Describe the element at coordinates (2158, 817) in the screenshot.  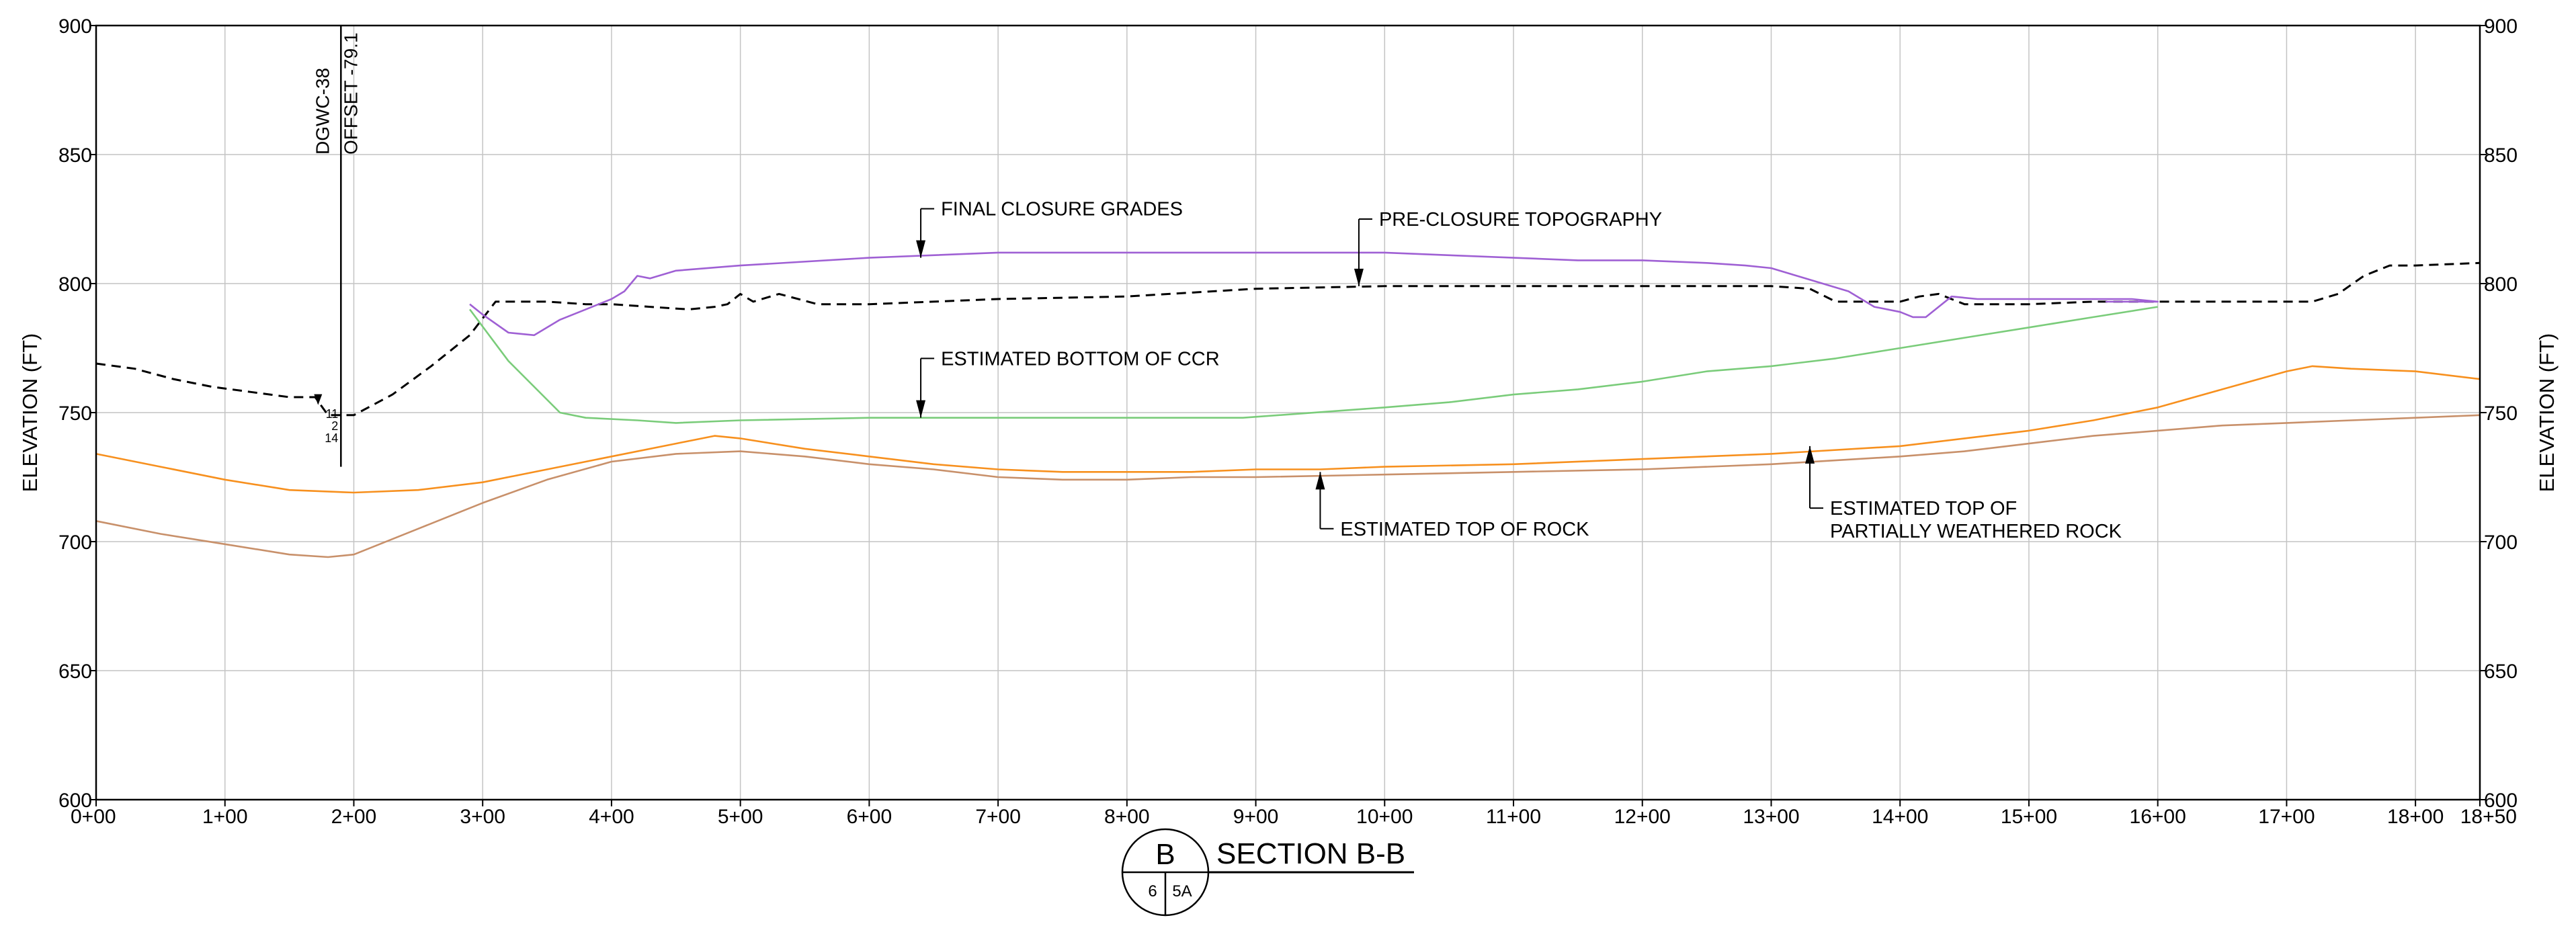
I see `x-tick-label: 16+00` at that location.